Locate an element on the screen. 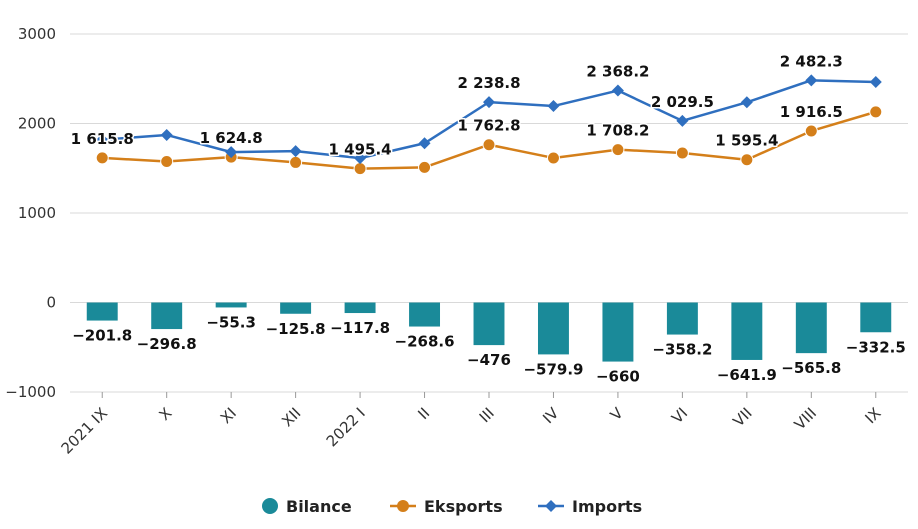 The width and height of the screenshot is (918, 529). data-label-bilance: −641.9 is located at coordinates (747, 375).